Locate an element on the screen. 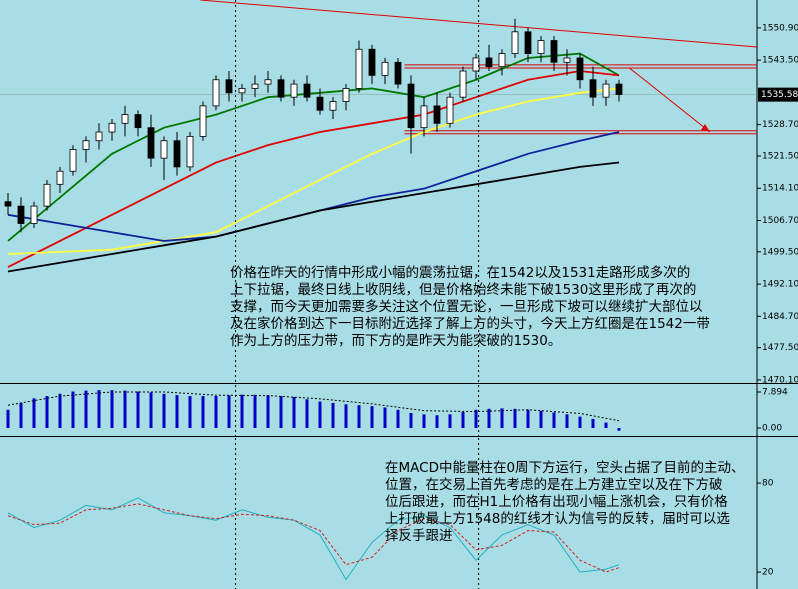 Image resolution: width=798 pixels, height=589 pixels. price-tag is located at coordinates (778, 94).